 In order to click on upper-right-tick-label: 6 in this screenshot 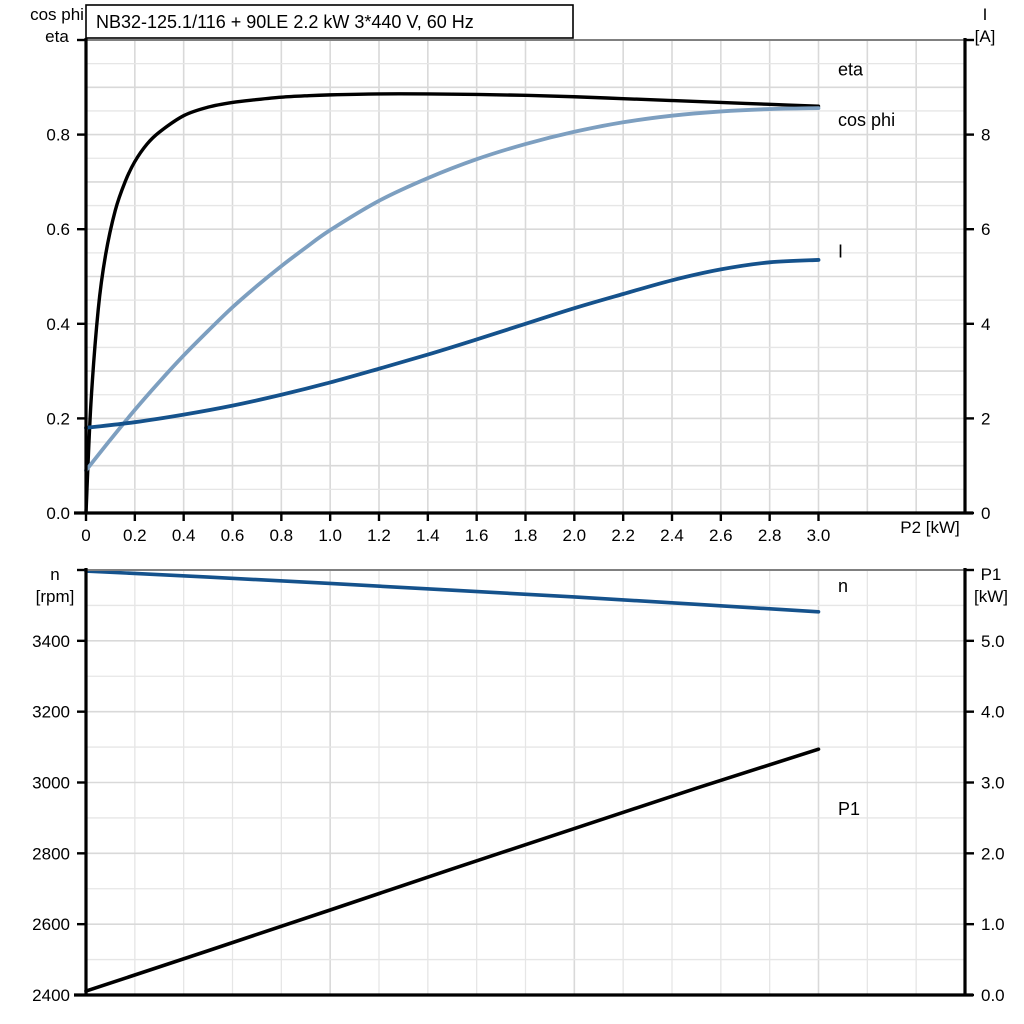, I will do `click(985, 229)`.